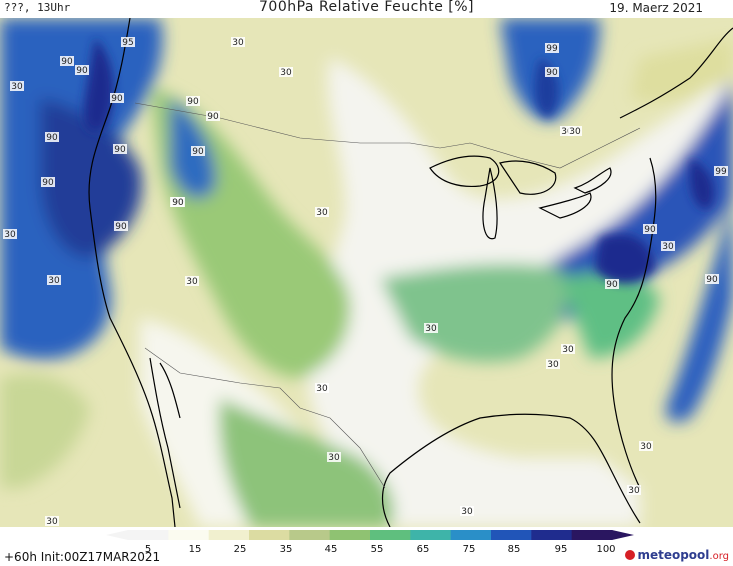 Image resolution: width=733 pixels, height=566 pixels. Describe the element at coordinates (469, 549) in the screenshot. I see `legend-tick-label: 75` at that location.